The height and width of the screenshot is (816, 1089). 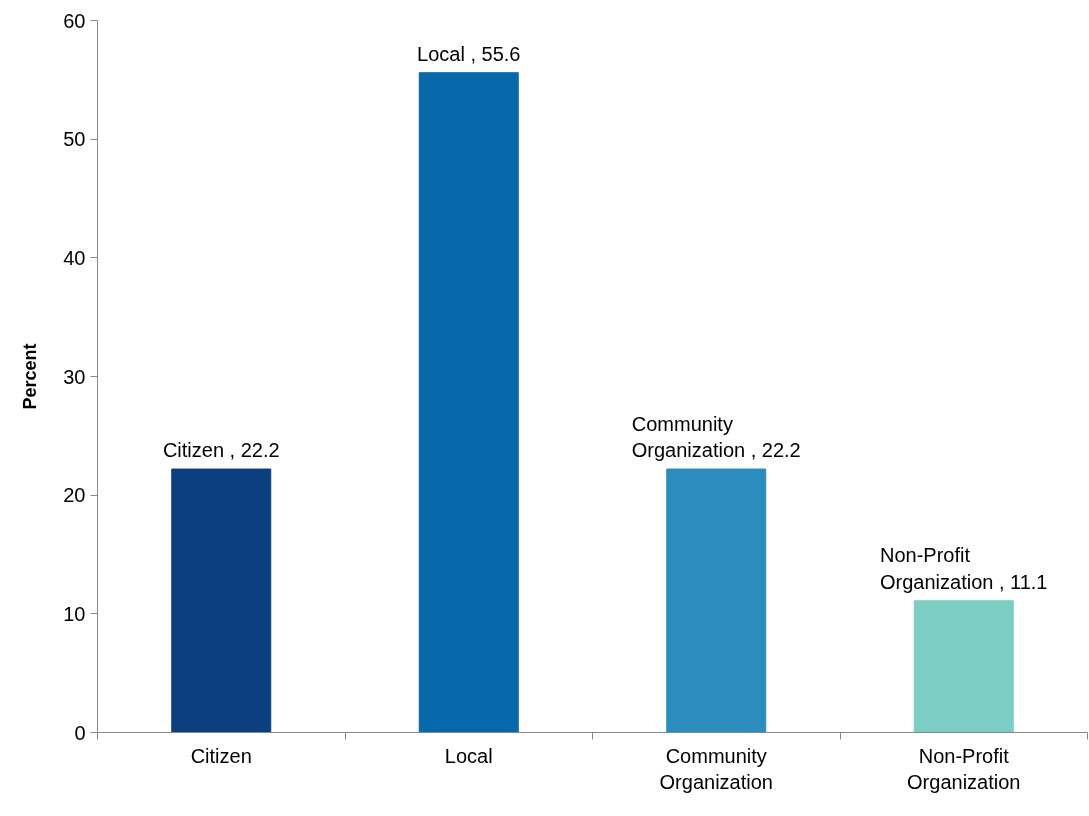 I want to click on data-label: Local , 55.6, so click(x=469, y=53).